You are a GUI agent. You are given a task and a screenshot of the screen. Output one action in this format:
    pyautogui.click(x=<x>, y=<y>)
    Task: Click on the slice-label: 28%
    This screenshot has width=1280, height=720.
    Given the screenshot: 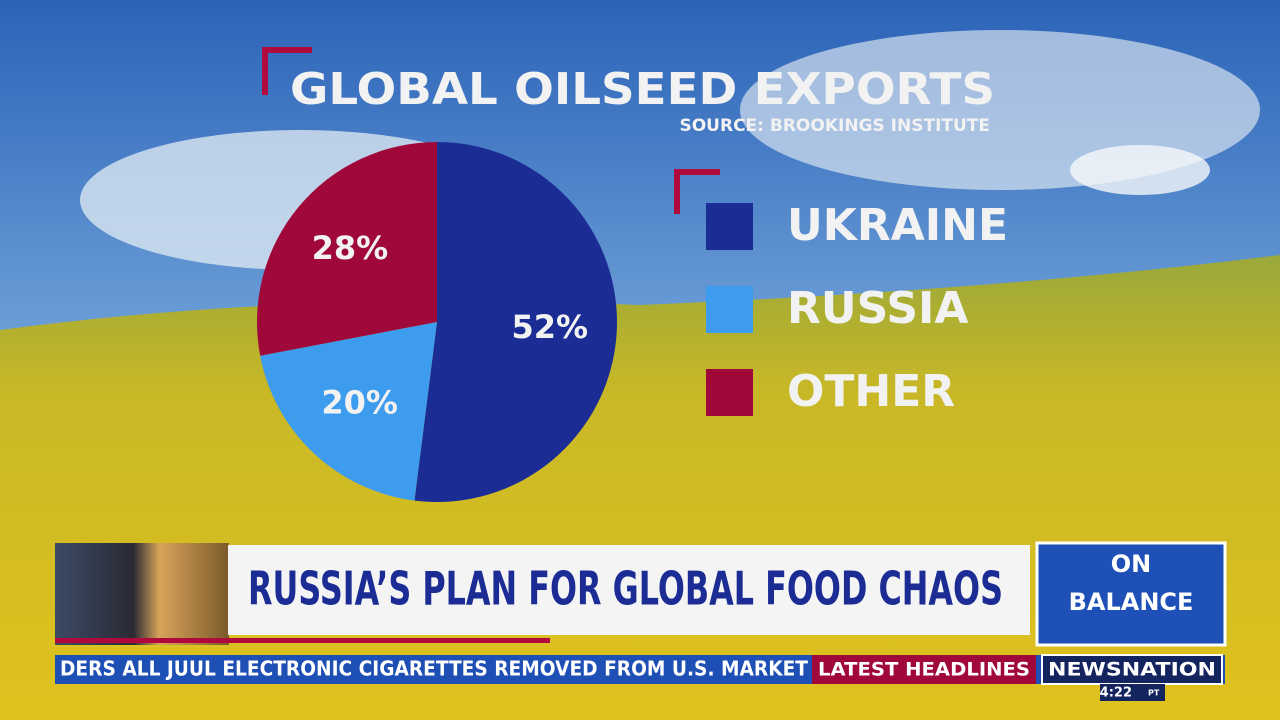 What is the action you would take?
    pyautogui.click(x=350, y=248)
    